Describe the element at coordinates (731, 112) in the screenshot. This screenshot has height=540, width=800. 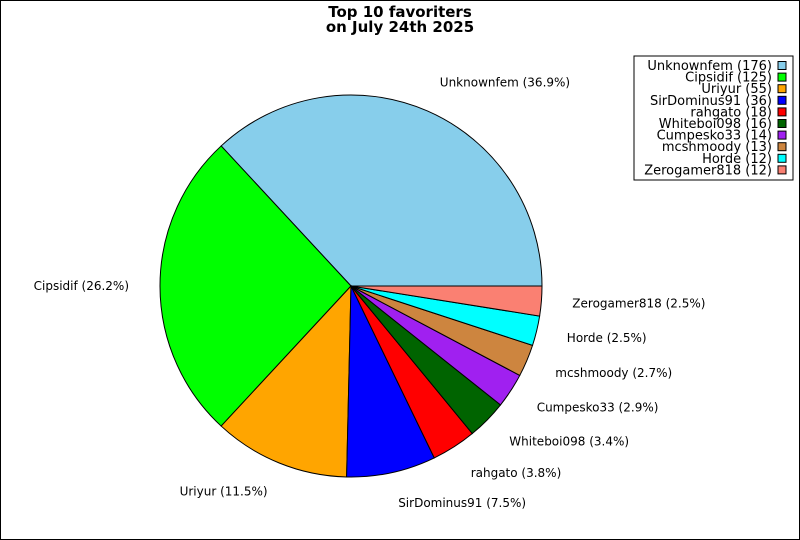
I see `legend-entry-rahgato: rahgato (18)` at that location.